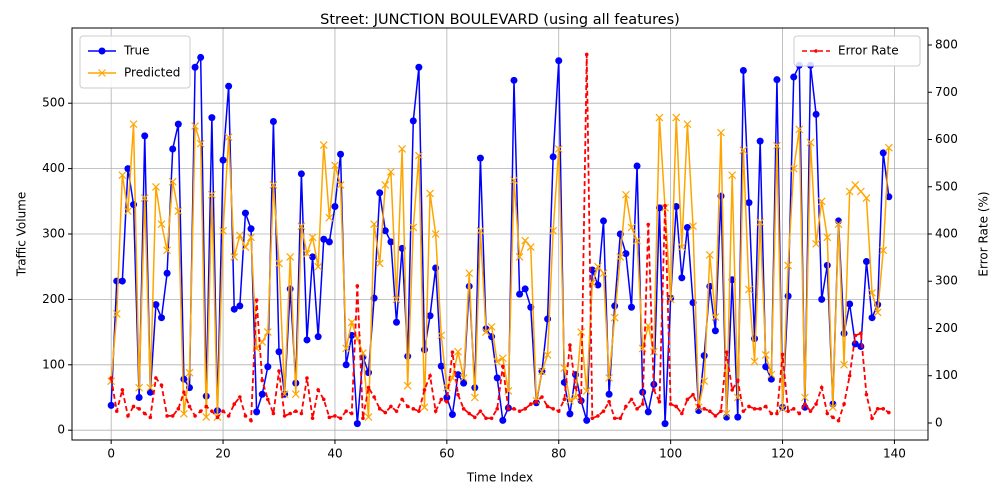  Describe the element at coordinates (53, 299) in the screenshot. I see `y-tick-label: 200` at that location.